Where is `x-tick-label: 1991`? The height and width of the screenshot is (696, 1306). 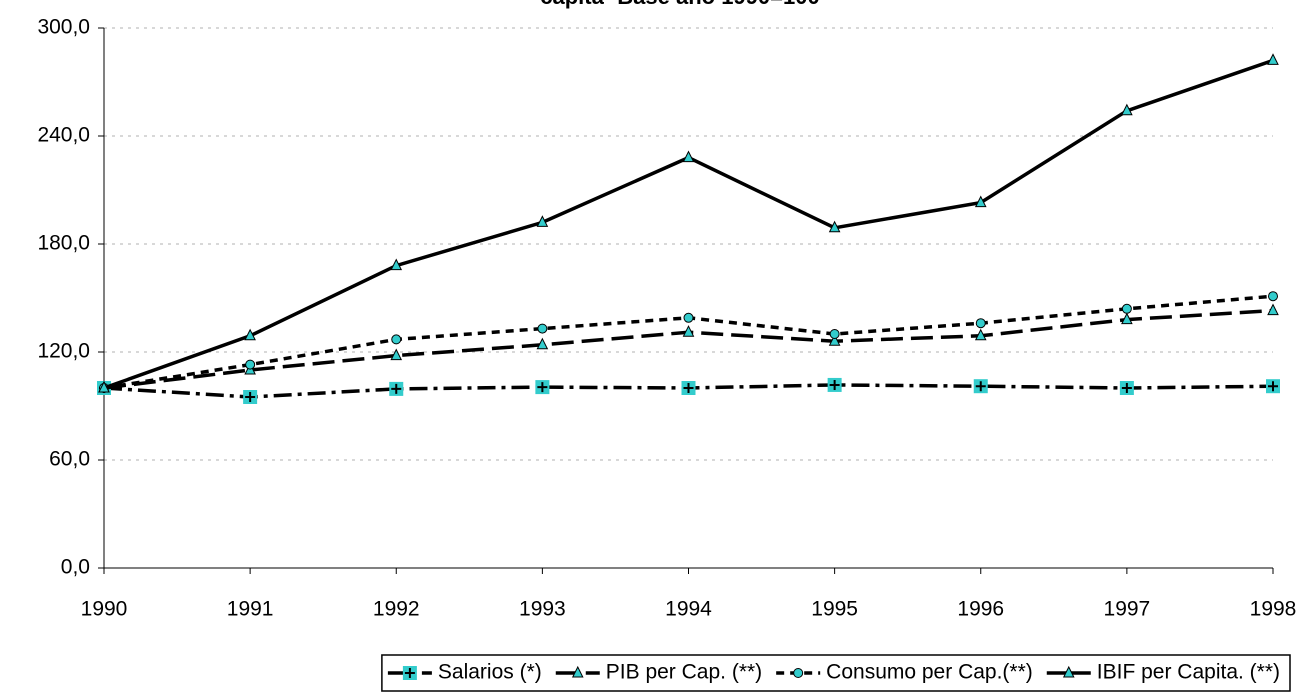 x-tick-label: 1991 is located at coordinates (250, 609).